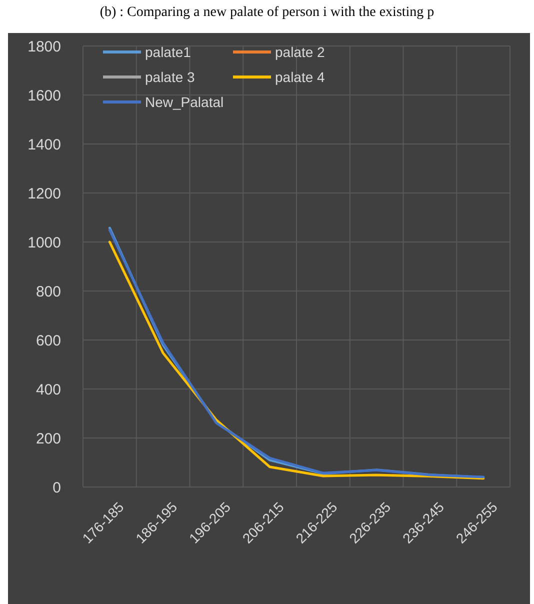  Describe the element at coordinates (44, 145) in the screenshot. I see `y-tick-label: 1400` at that location.